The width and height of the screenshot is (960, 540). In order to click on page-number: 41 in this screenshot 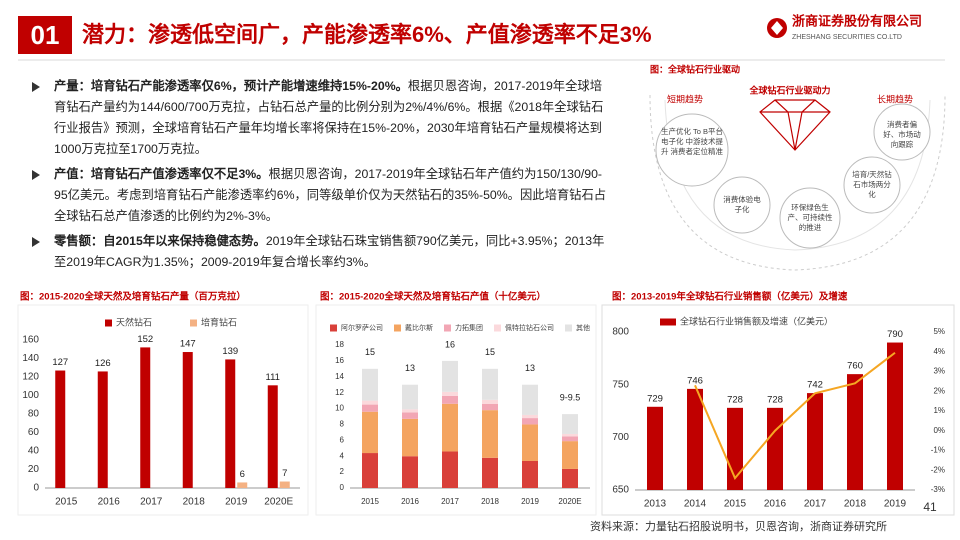, I will do `click(930, 507)`.